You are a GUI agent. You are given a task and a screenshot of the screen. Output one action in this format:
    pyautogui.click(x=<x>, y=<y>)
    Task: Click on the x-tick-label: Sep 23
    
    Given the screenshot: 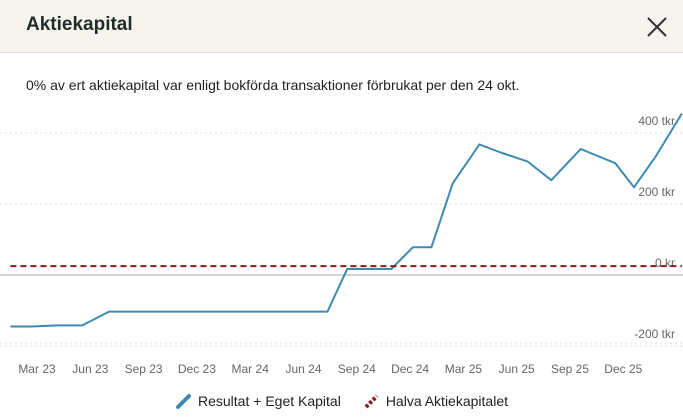 What is the action you would take?
    pyautogui.click(x=144, y=369)
    